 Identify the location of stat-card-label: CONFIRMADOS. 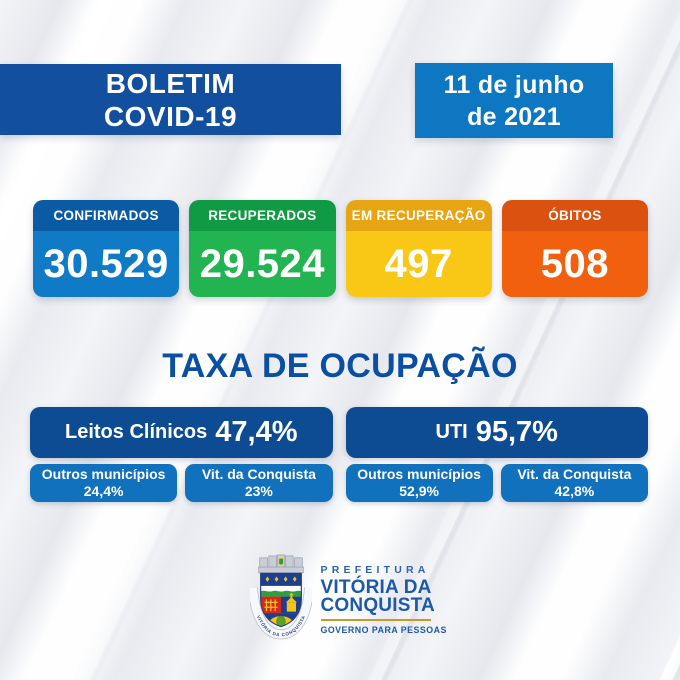
(106, 215).